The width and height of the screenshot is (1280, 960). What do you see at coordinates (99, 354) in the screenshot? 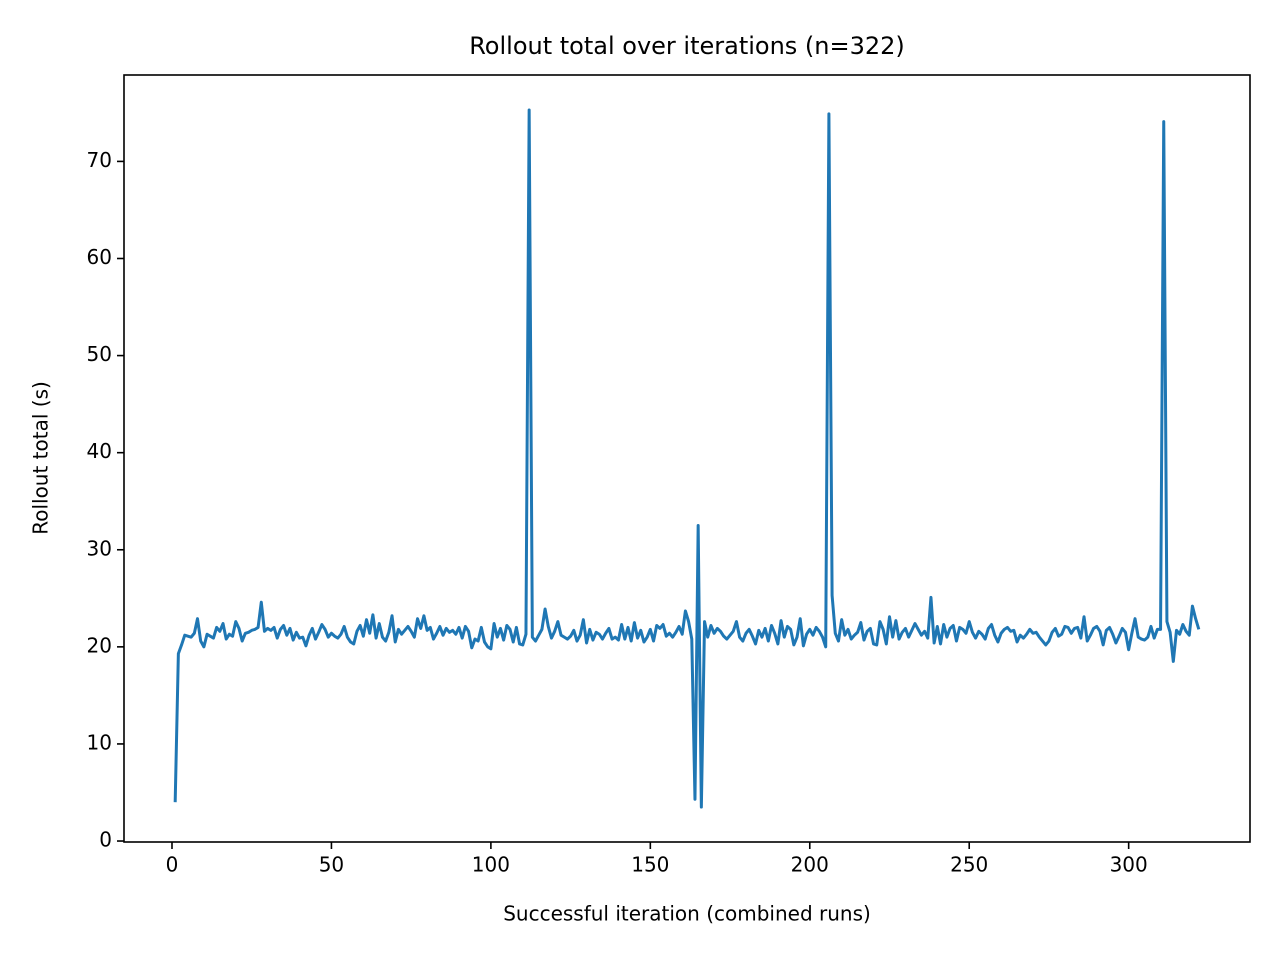
I see `y-tick-label: 50` at bounding box center [99, 354].